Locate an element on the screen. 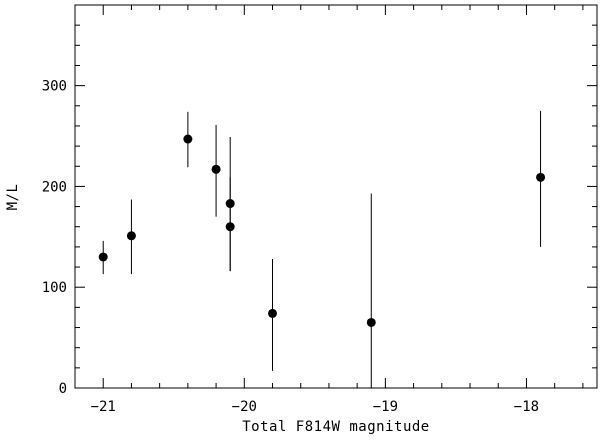 The width and height of the screenshot is (600, 440). x-axis-title: Total F814W magnitude is located at coordinates (336, 427).